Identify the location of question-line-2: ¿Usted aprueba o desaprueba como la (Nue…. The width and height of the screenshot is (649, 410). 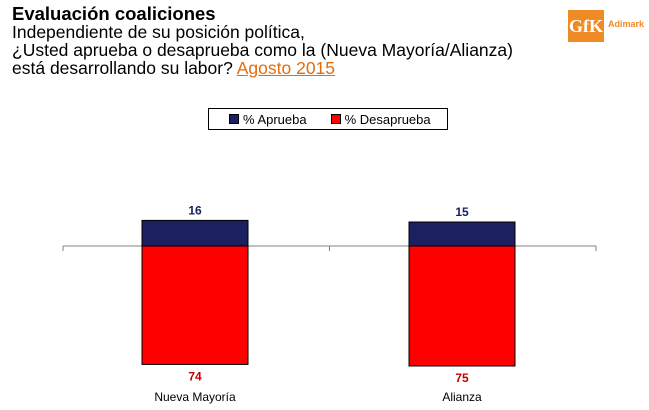
(262, 50).